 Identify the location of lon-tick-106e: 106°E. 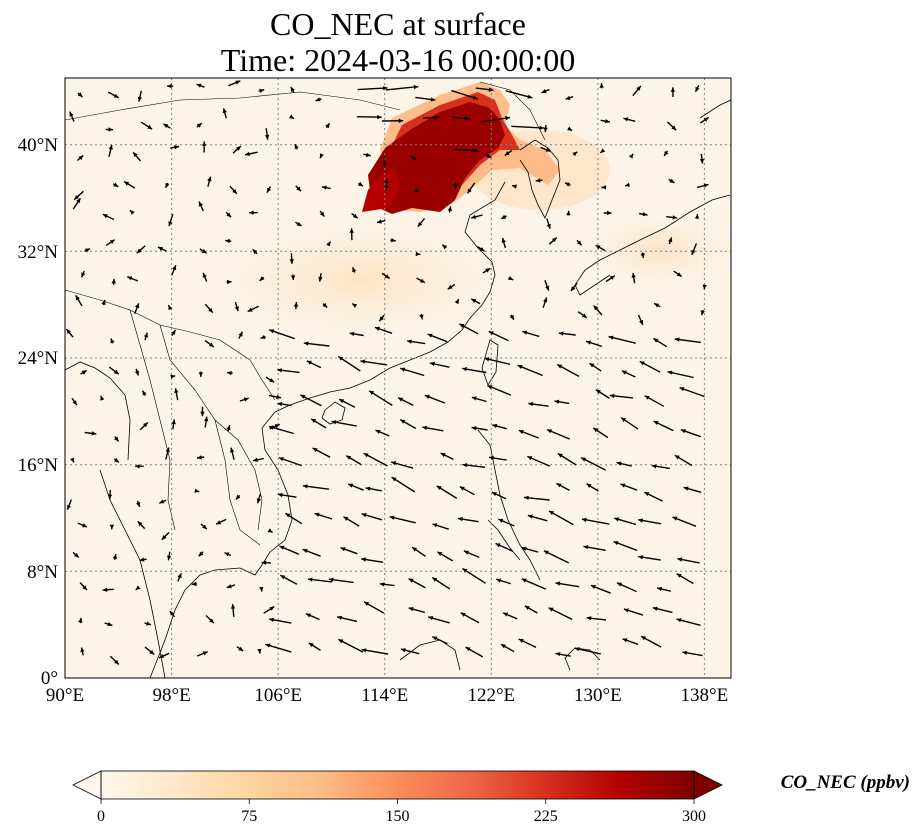
(278, 695).